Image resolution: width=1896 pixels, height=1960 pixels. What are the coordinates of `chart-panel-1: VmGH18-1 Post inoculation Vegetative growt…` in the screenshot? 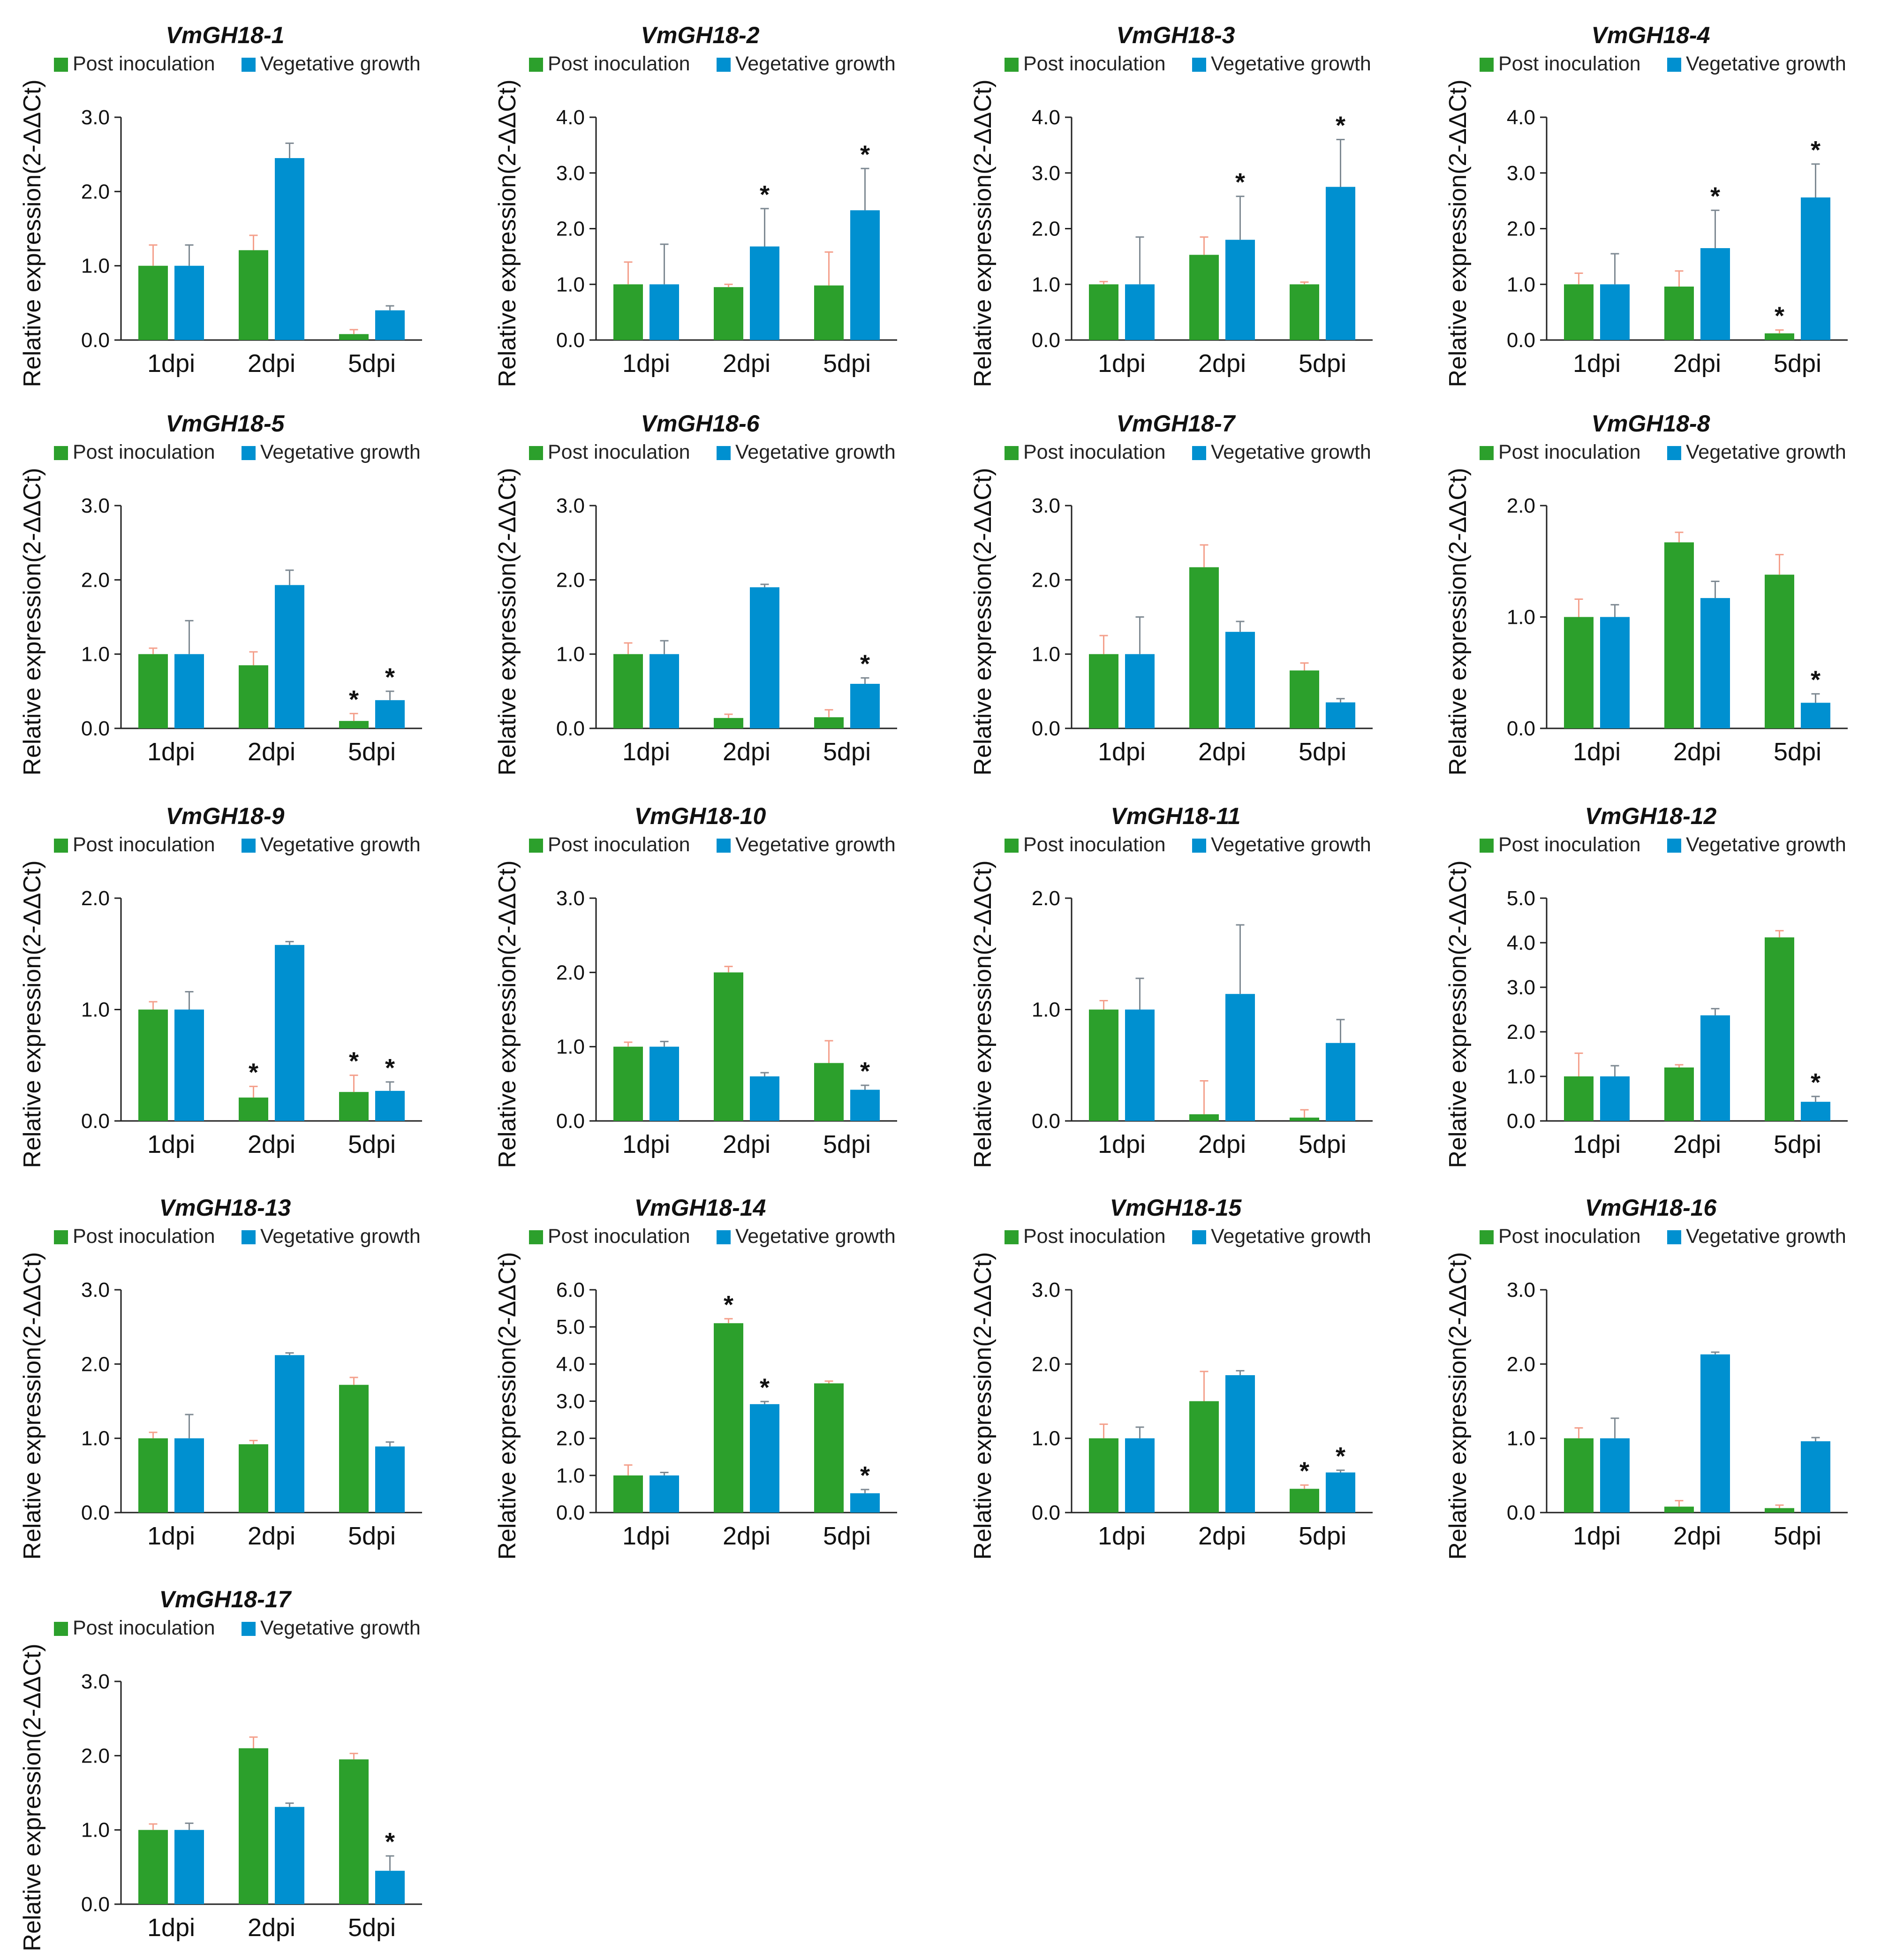 It's located at (221, 204).